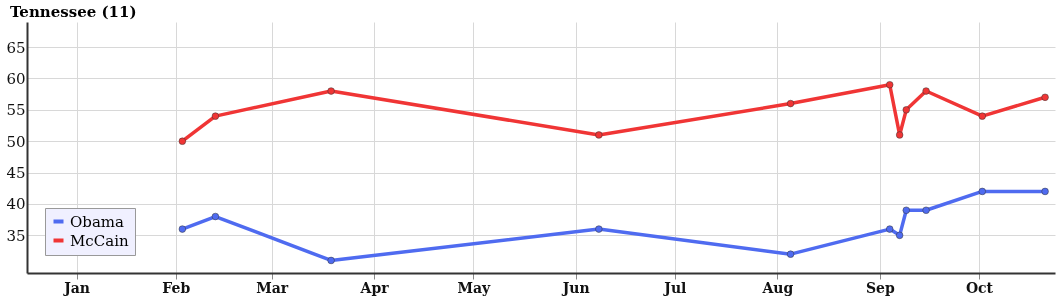  Describe the element at coordinates (97, 221) in the screenshot. I see `legend-label: Obama` at that location.